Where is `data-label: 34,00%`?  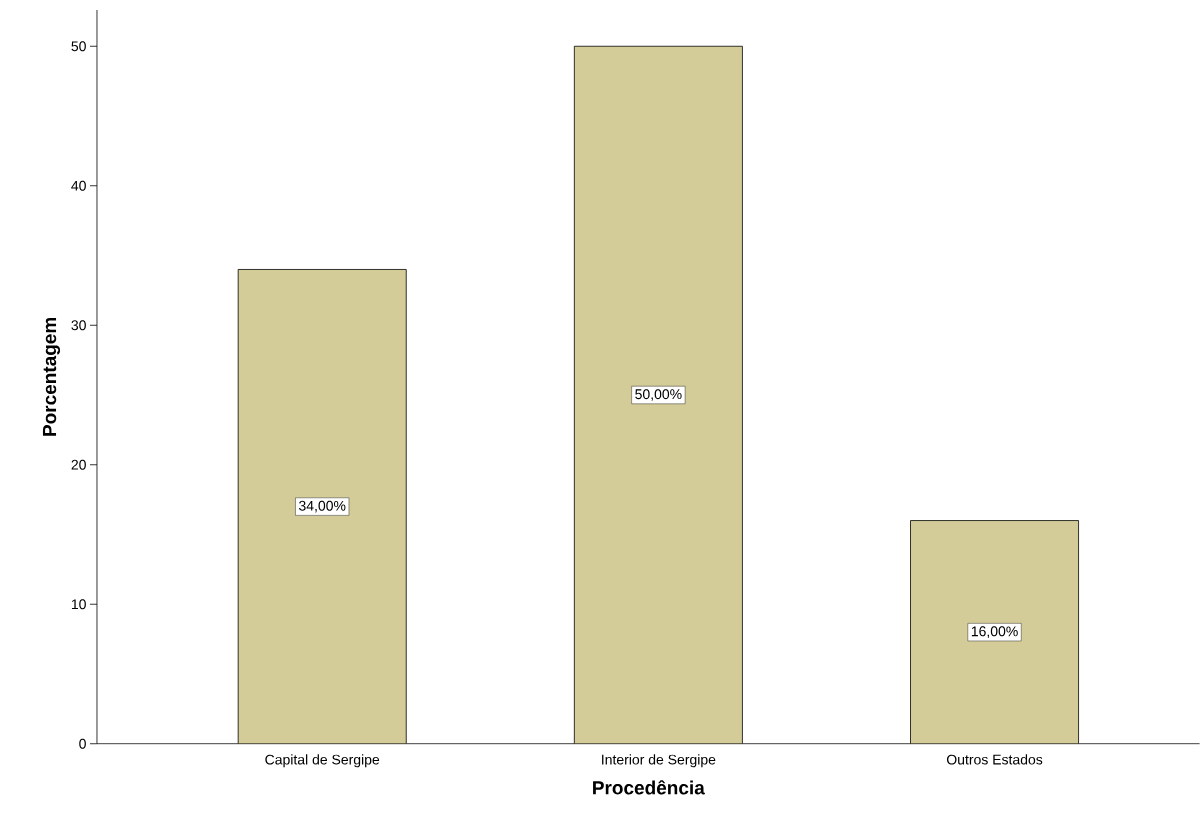 data-label: 34,00% is located at coordinates (322, 506).